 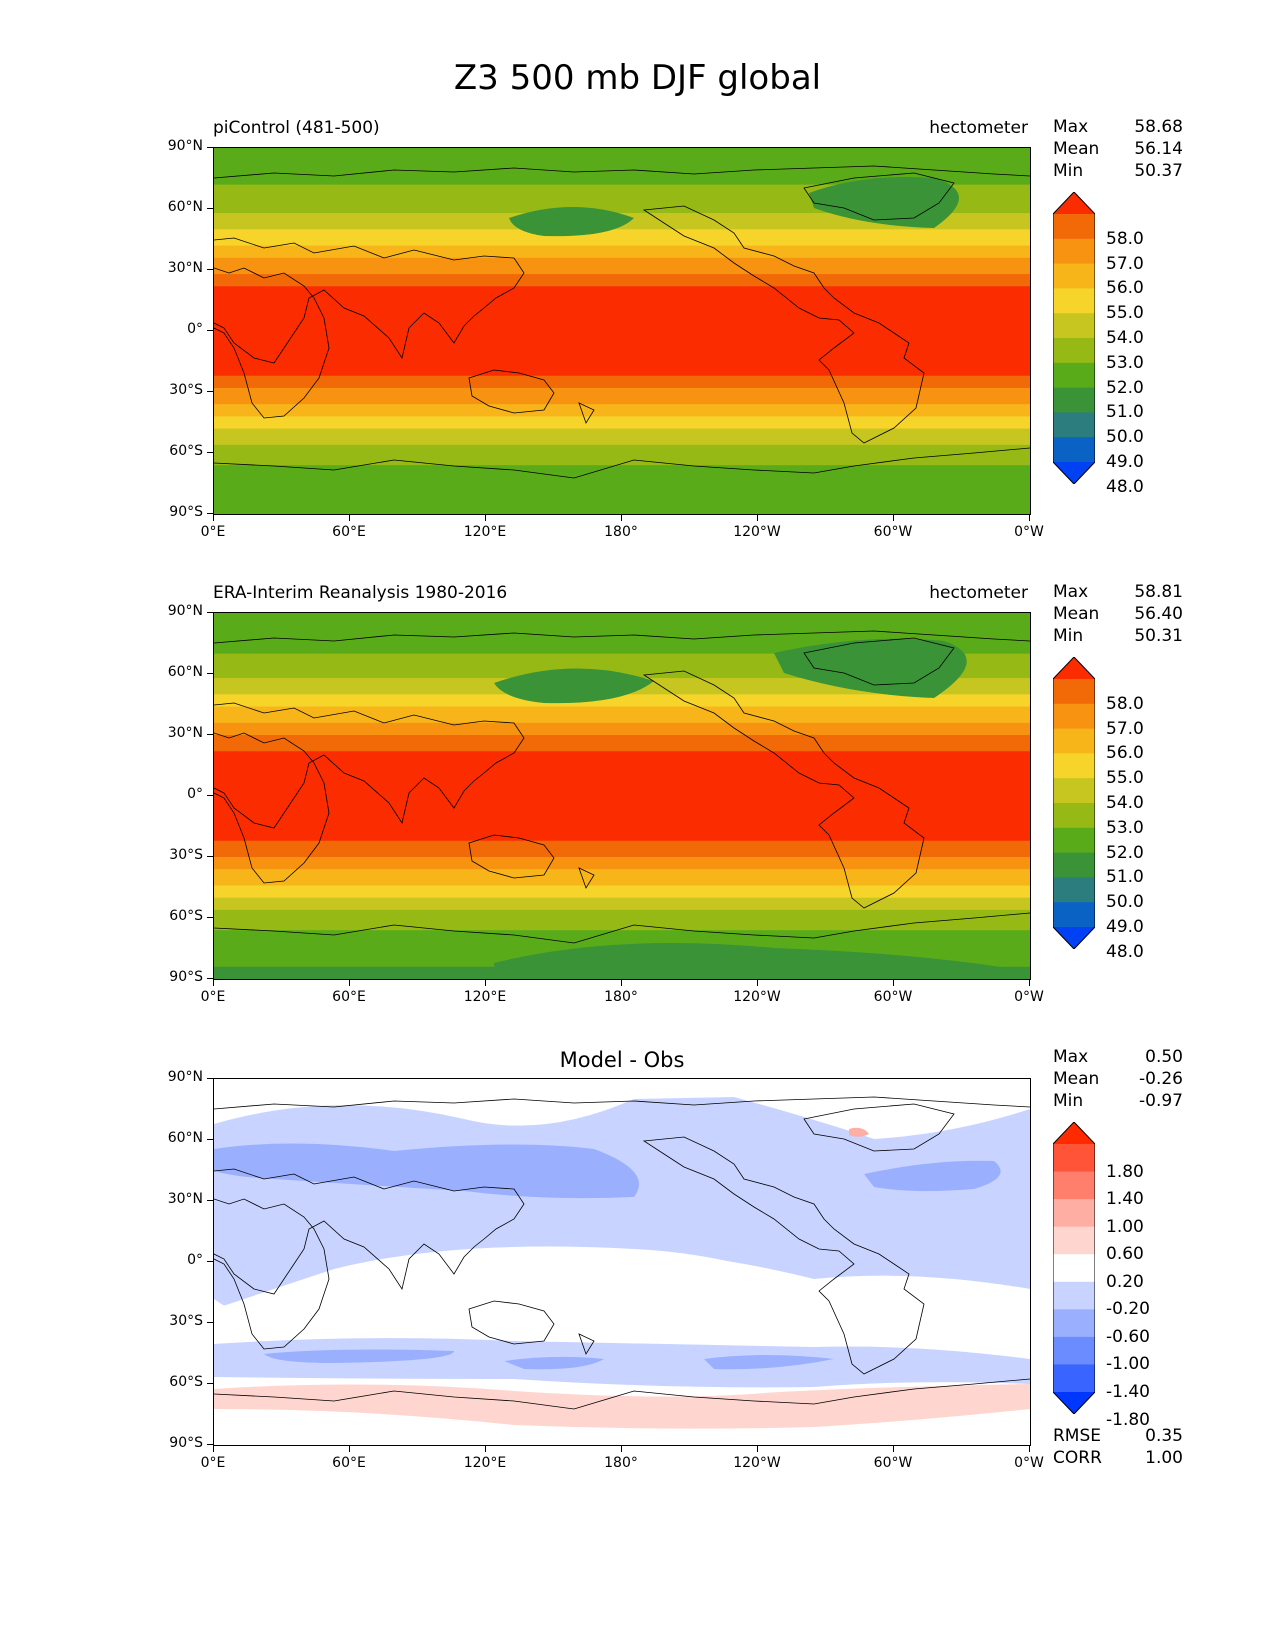 What do you see at coordinates (1158, 592) in the screenshot?
I see `panel2-max-value: 58.81` at bounding box center [1158, 592].